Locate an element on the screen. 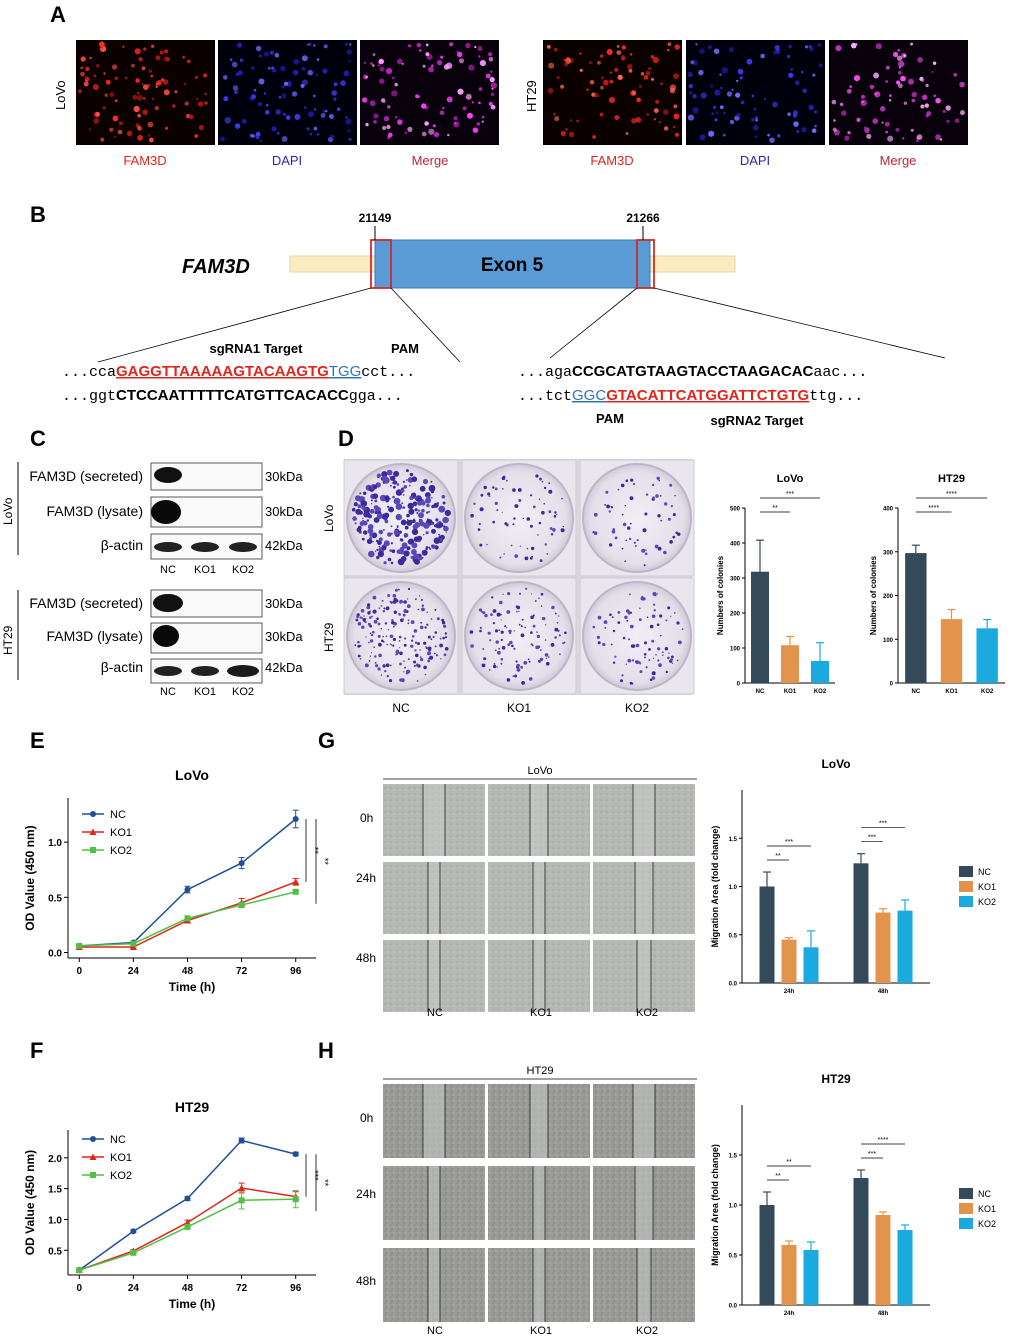 This screenshot has height=1340, width=1020. cell-dots-ht29-merge is located at coordinates (898, 92).